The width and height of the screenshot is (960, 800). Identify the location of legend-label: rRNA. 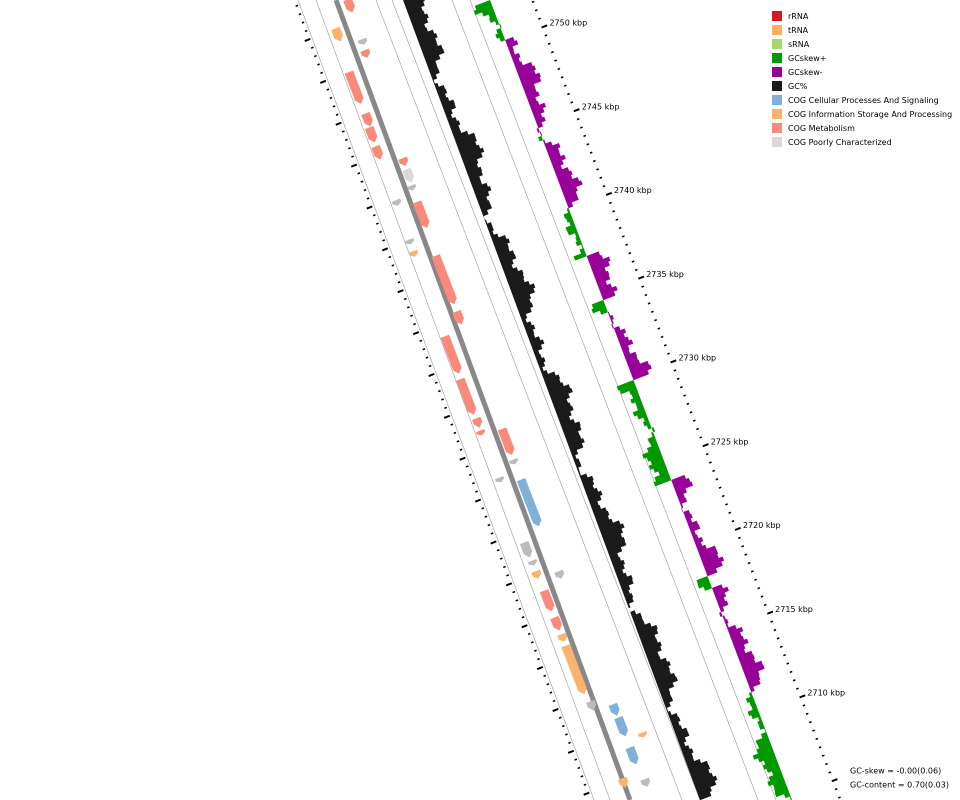
(798, 16).